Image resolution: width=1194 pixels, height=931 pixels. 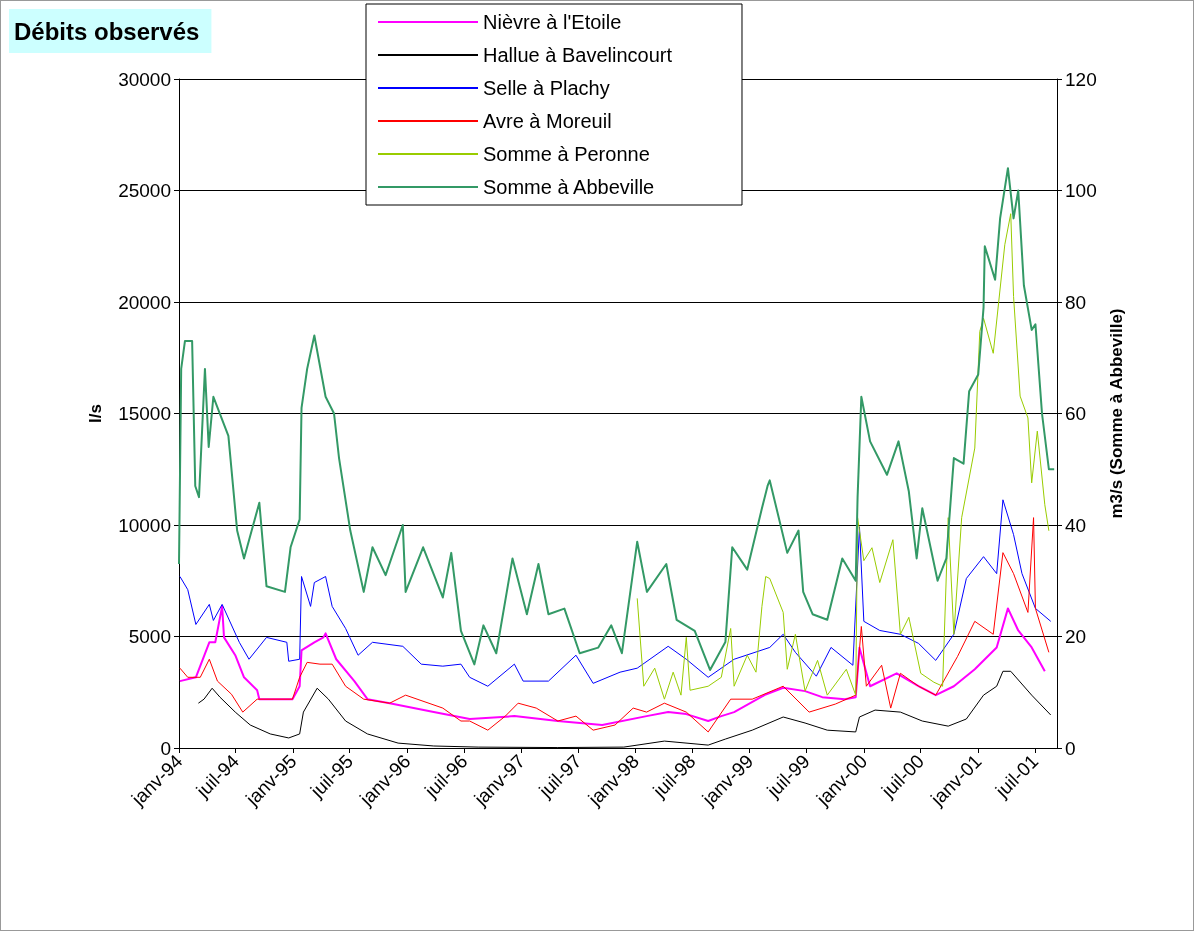 What do you see at coordinates (552, 22) in the screenshot?
I see `legend-label: Nièvre à l'Etoile` at bounding box center [552, 22].